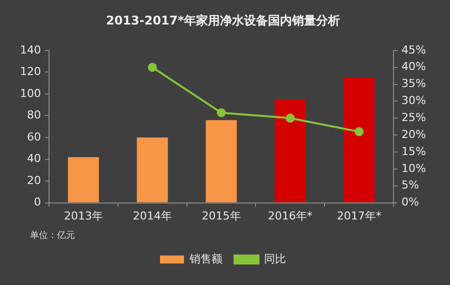 The width and height of the screenshot is (450, 285). I want to click on y-tick-label: 120, so click(30, 71).